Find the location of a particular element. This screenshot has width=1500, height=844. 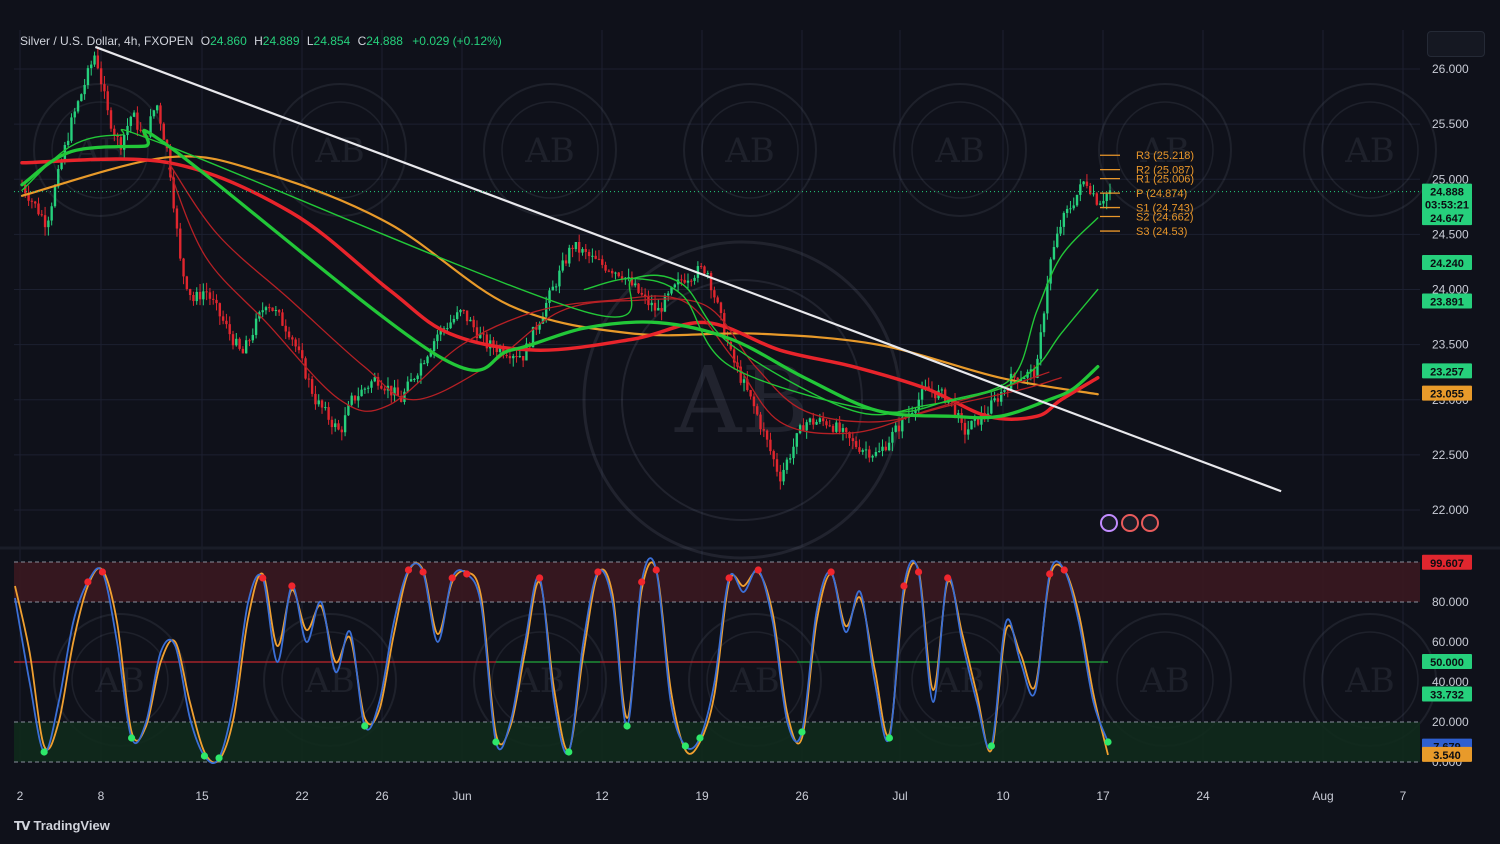

low-value: 24.854 is located at coordinates (332, 41).